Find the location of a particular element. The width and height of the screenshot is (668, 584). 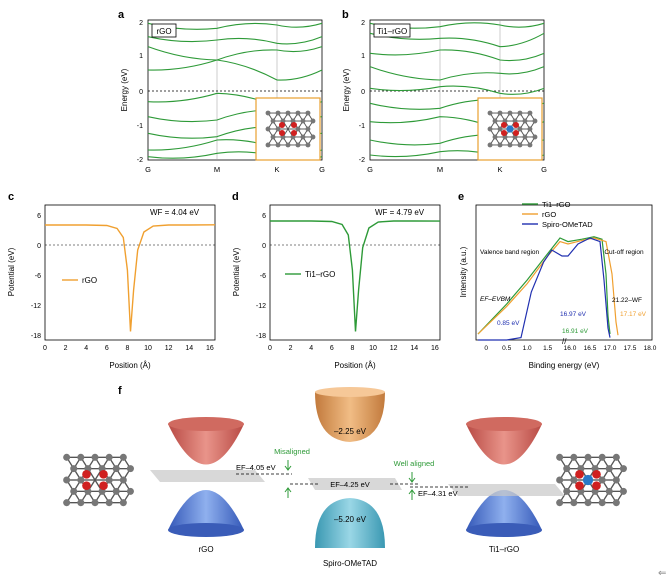

legend-label-c: rGO is located at coordinates (89, 280).